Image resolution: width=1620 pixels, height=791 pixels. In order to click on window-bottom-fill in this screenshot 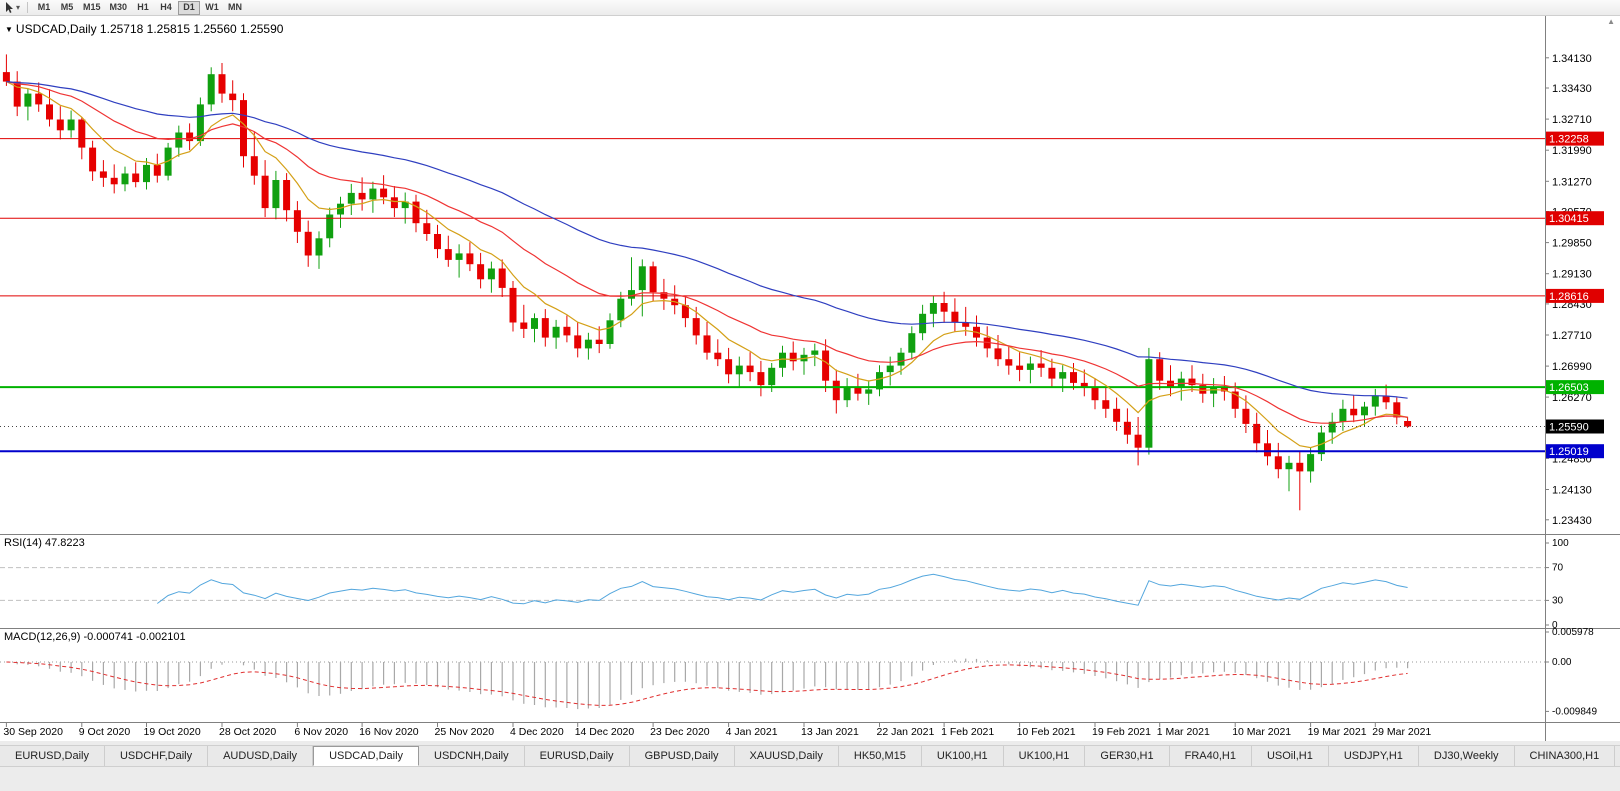, I will do `click(810, 779)`.